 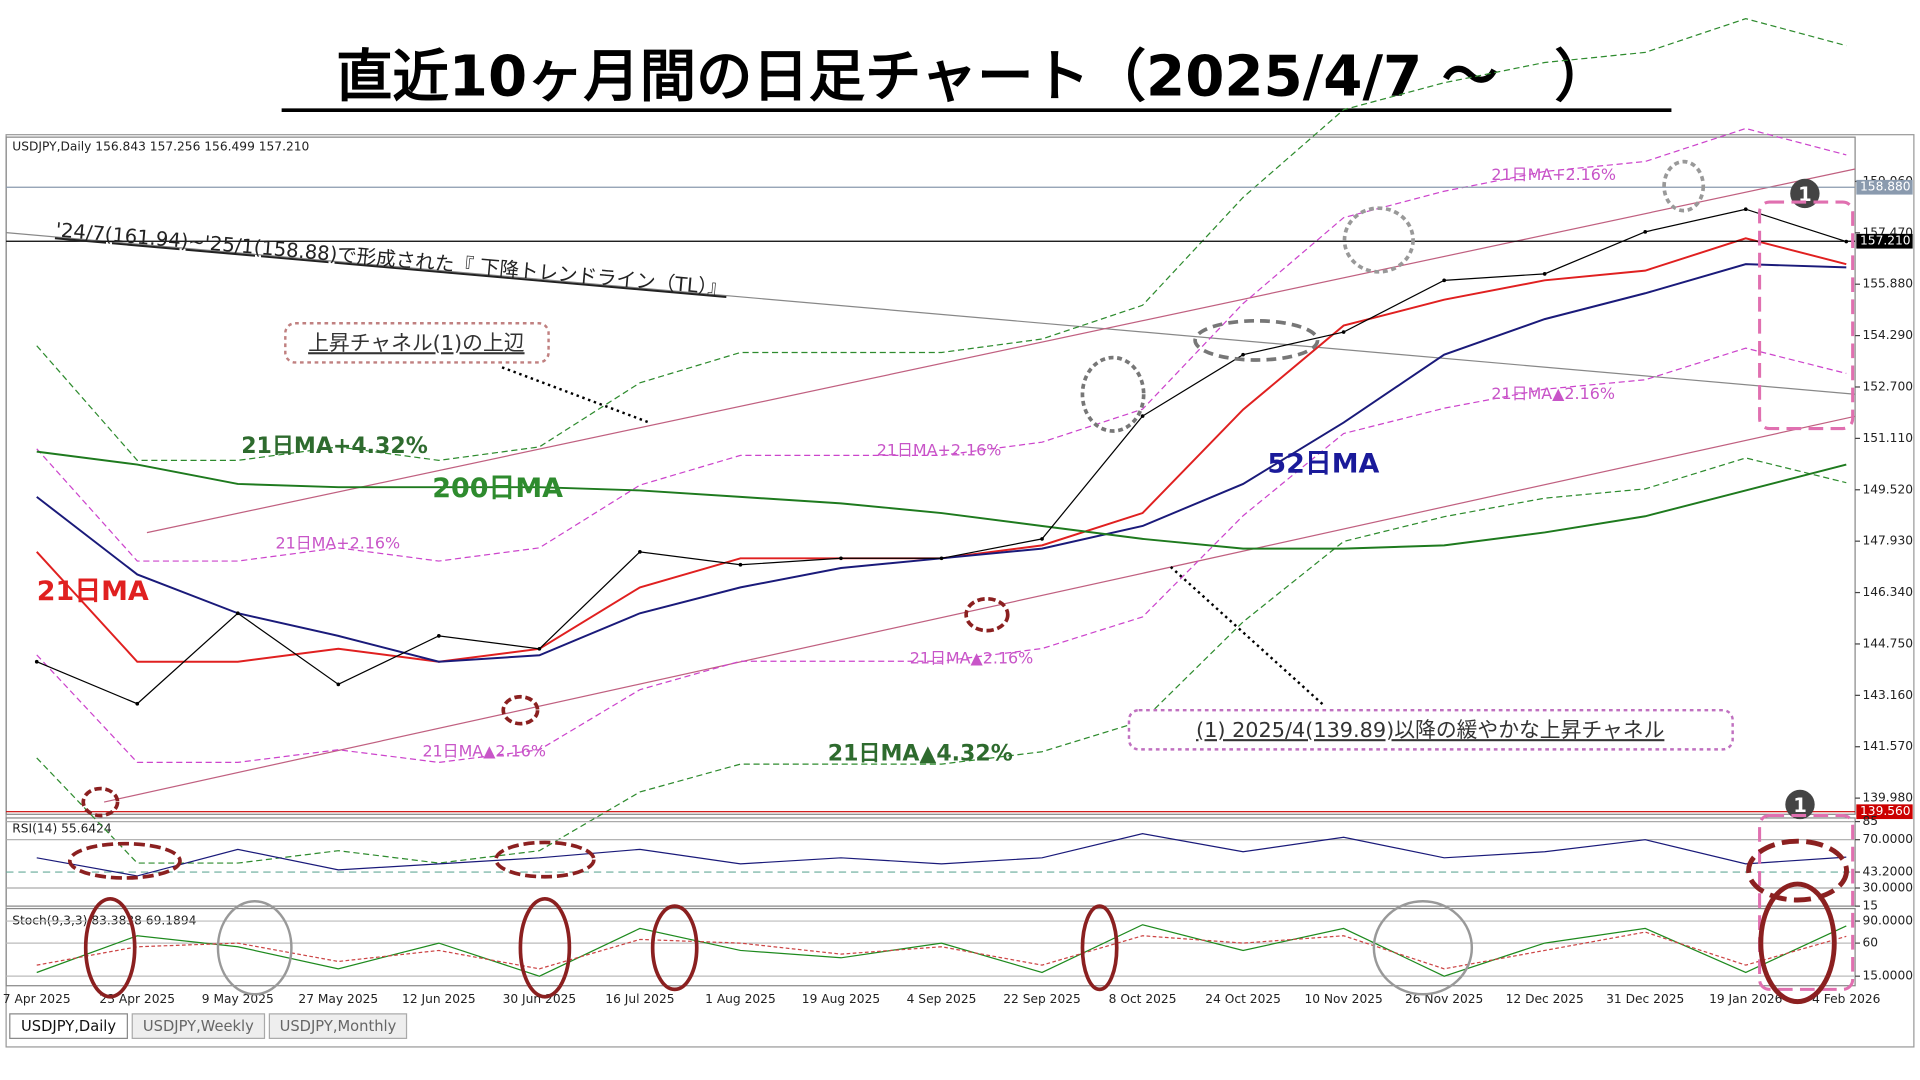 What do you see at coordinates (1887, 798) in the screenshot?
I see `y-tick-label: 139.980` at bounding box center [1887, 798].